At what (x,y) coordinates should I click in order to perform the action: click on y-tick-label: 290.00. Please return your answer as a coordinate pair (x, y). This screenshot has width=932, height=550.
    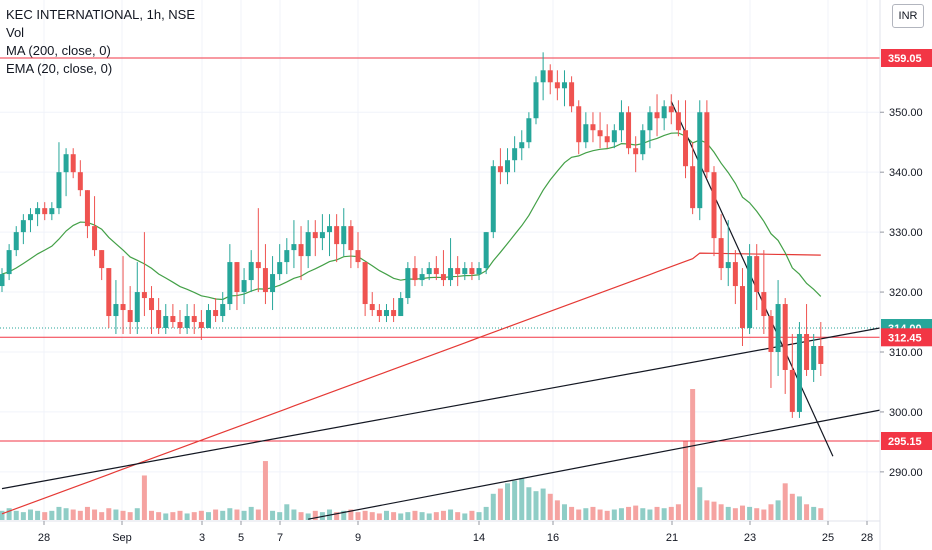
    Looking at the image, I should click on (906, 473).